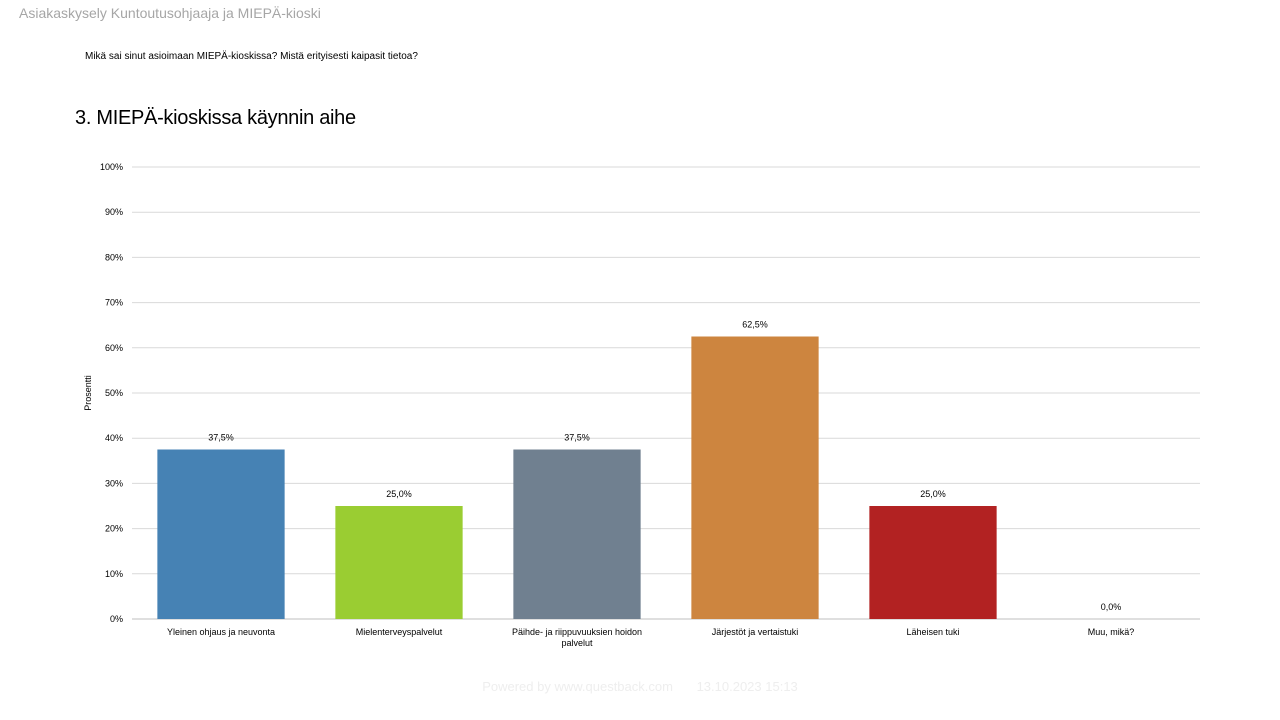 Image resolution: width=1280 pixels, height=720 pixels. Describe the element at coordinates (116, 619) in the screenshot. I see `y-tick-label: 0%` at that location.